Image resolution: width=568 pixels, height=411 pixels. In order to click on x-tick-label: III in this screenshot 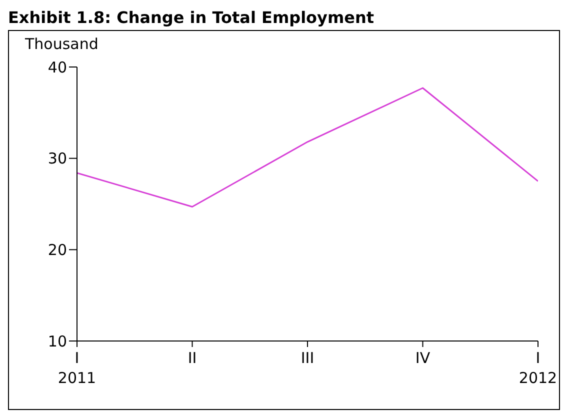, I will do `click(307, 358)`.